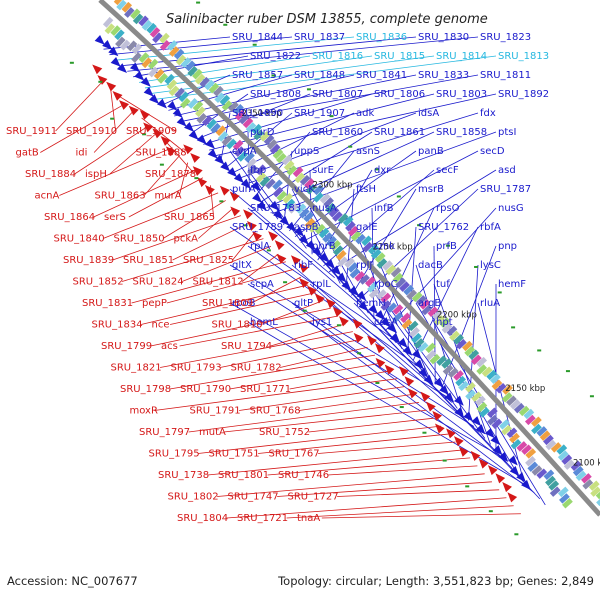 Image resolution: width=600 pixels, height=600 pixels. Describe the element at coordinates (117, 325) in the screenshot. I see `reverse-gene-label: SRU_1834` at that location.